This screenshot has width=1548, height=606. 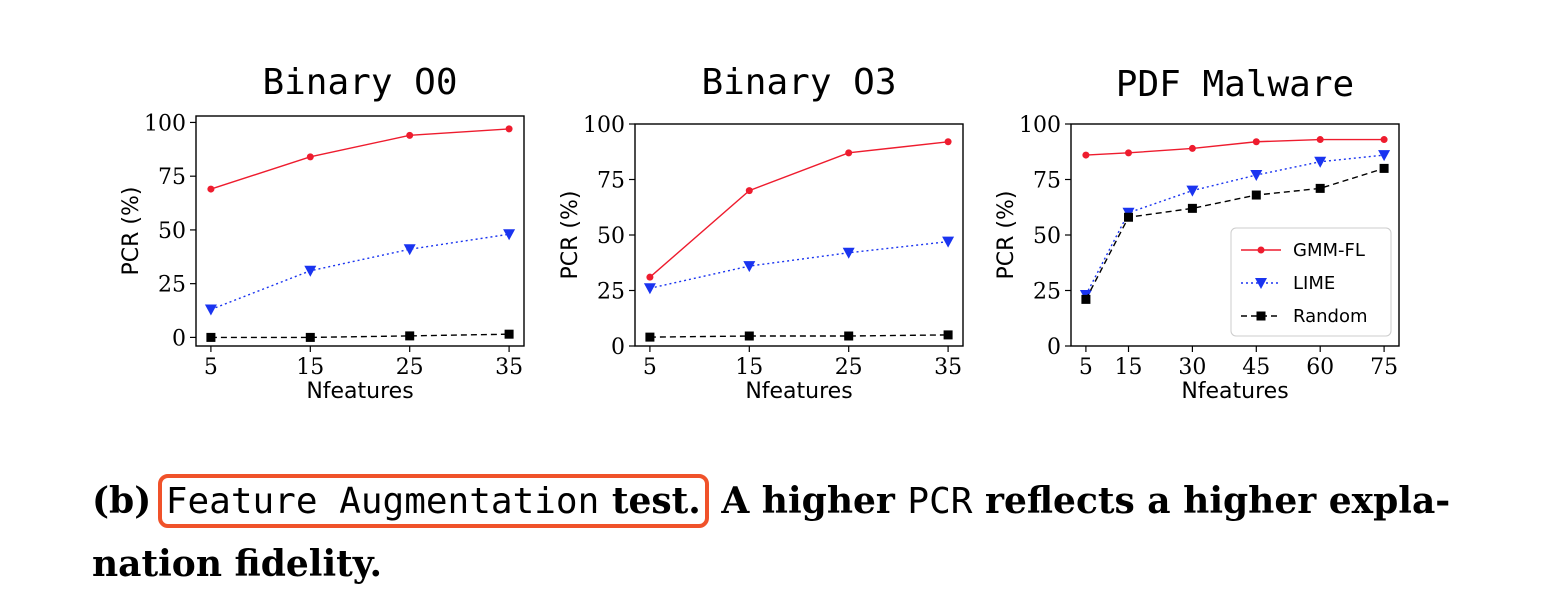 I want to click on caption-highlight-box: Feature Augmentation test., so click(x=433, y=501).